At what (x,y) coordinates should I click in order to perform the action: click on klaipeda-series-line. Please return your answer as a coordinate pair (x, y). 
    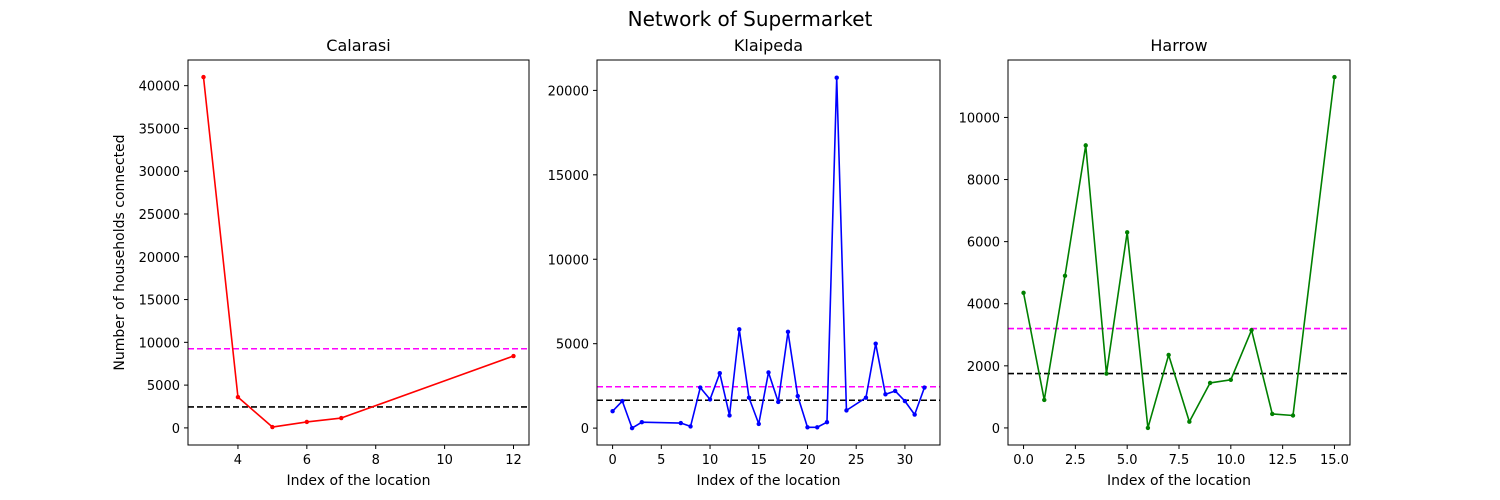
    Looking at the image, I should click on (769, 252).